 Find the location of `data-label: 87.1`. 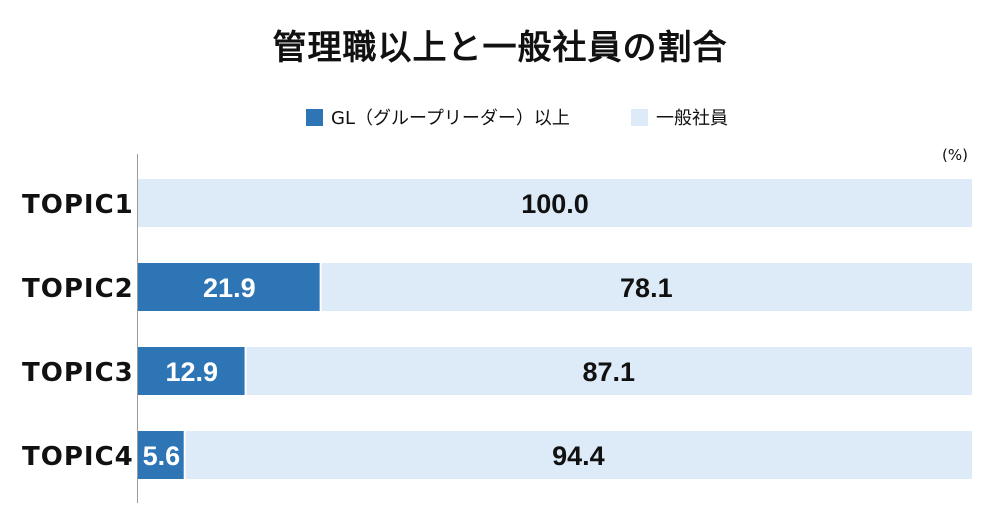

data-label: 87.1 is located at coordinates (609, 372).